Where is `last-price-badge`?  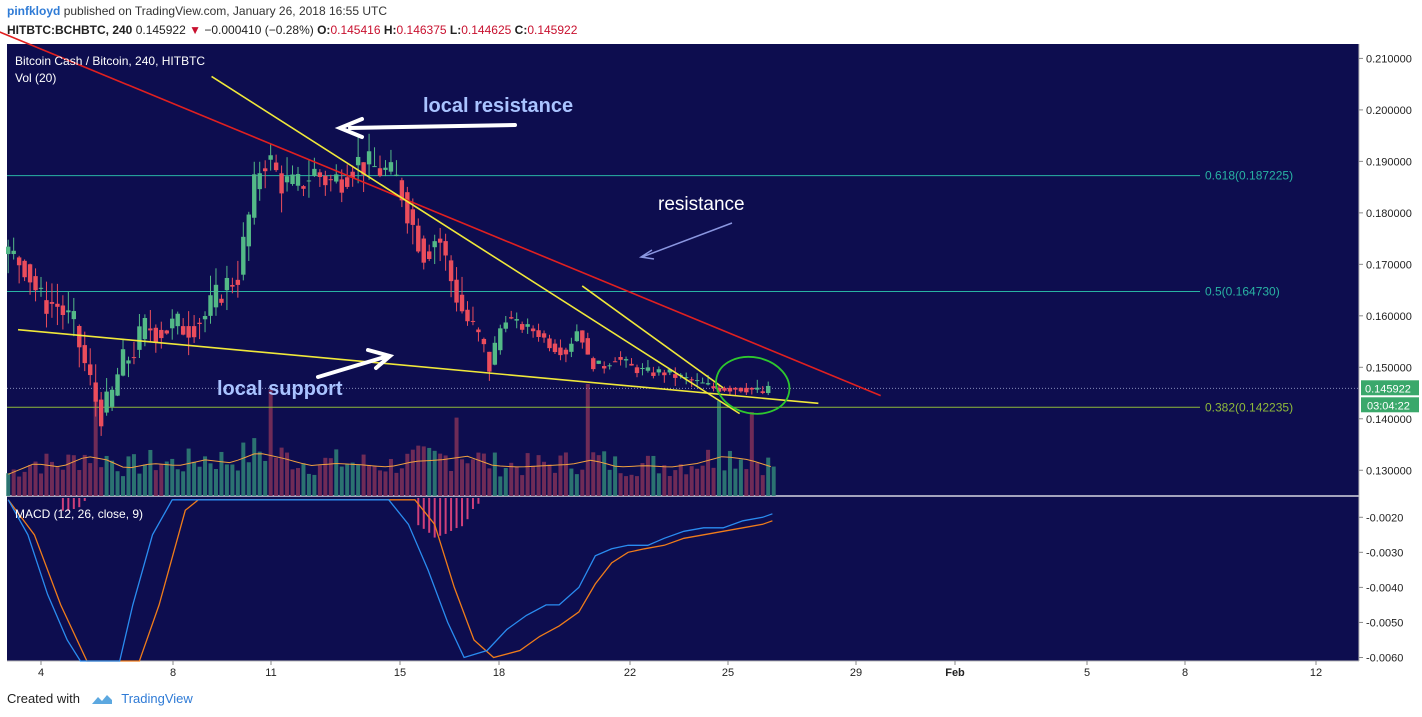 last-price-badge is located at coordinates (1390, 388).